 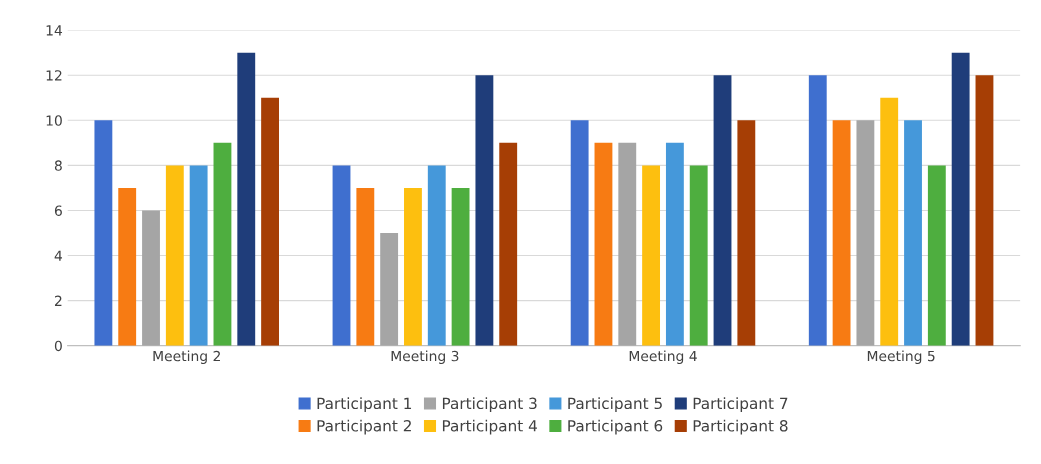 What do you see at coordinates (740, 427) in the screenshot?
I see `legend-label: Participant 8` at bounding box center [740, 427].